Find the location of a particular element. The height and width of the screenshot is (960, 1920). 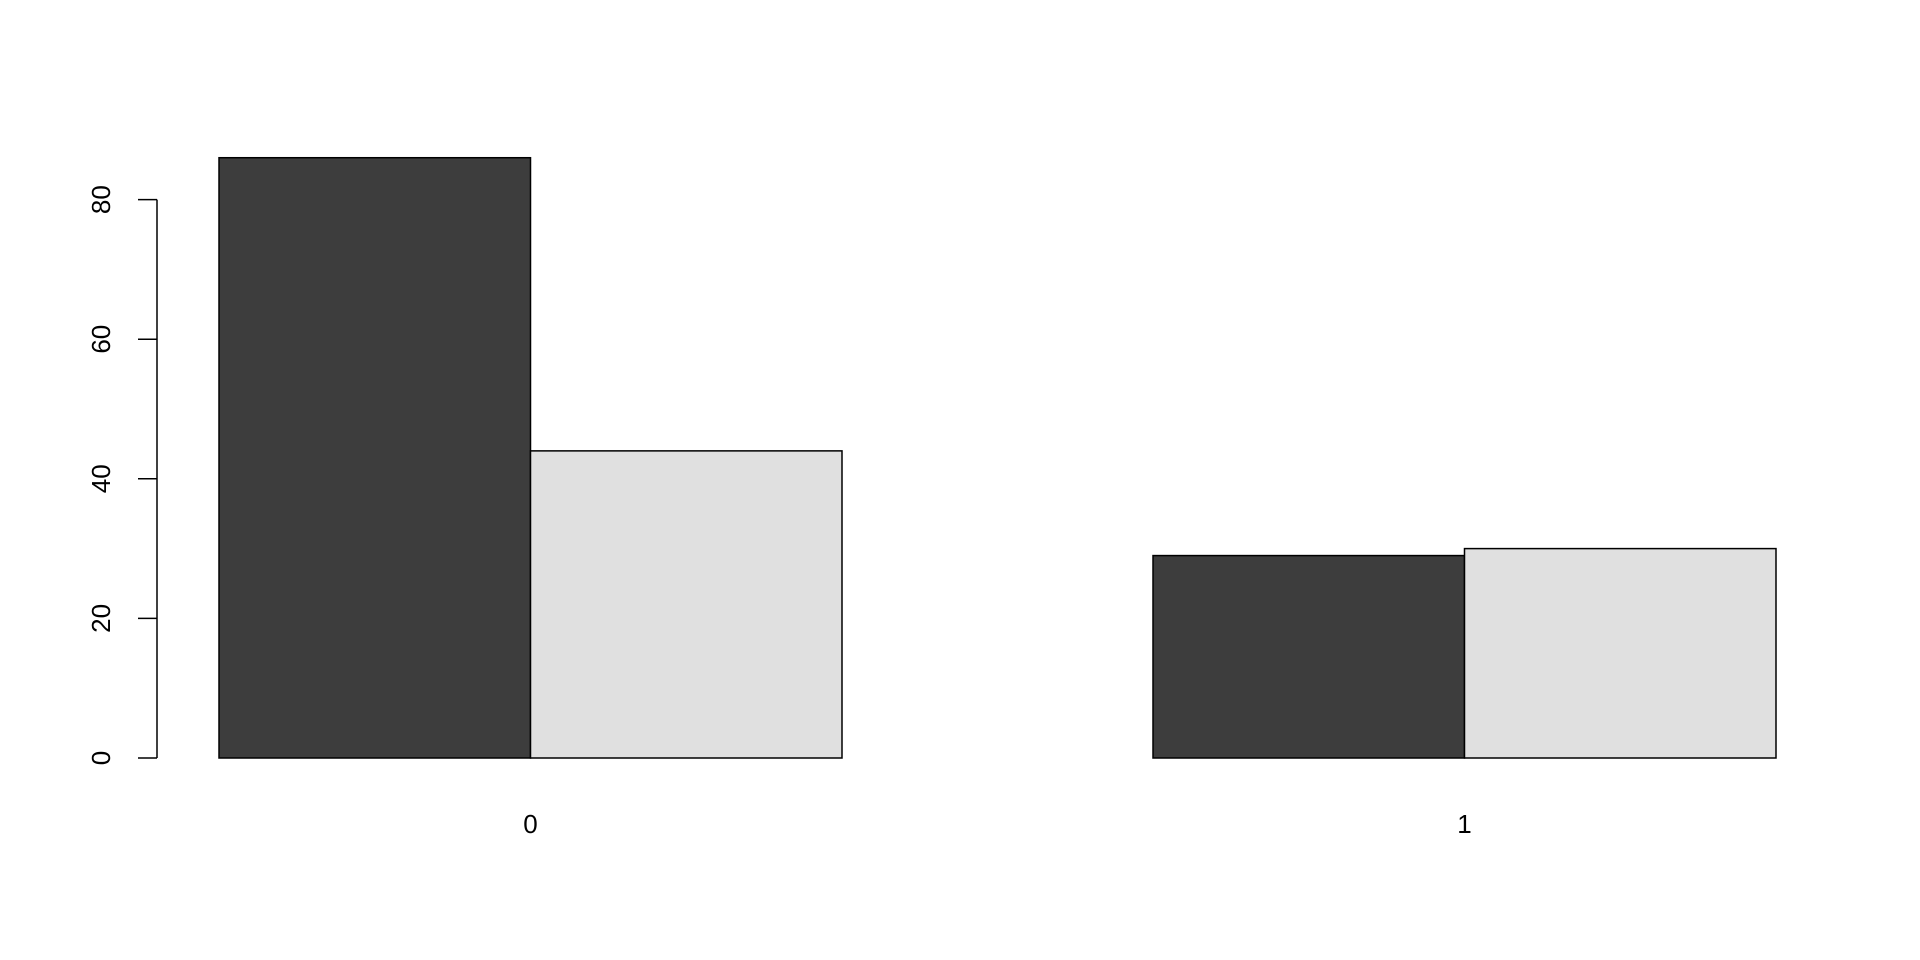

x-tick-label: 0 is located at coordinates (530, 824).